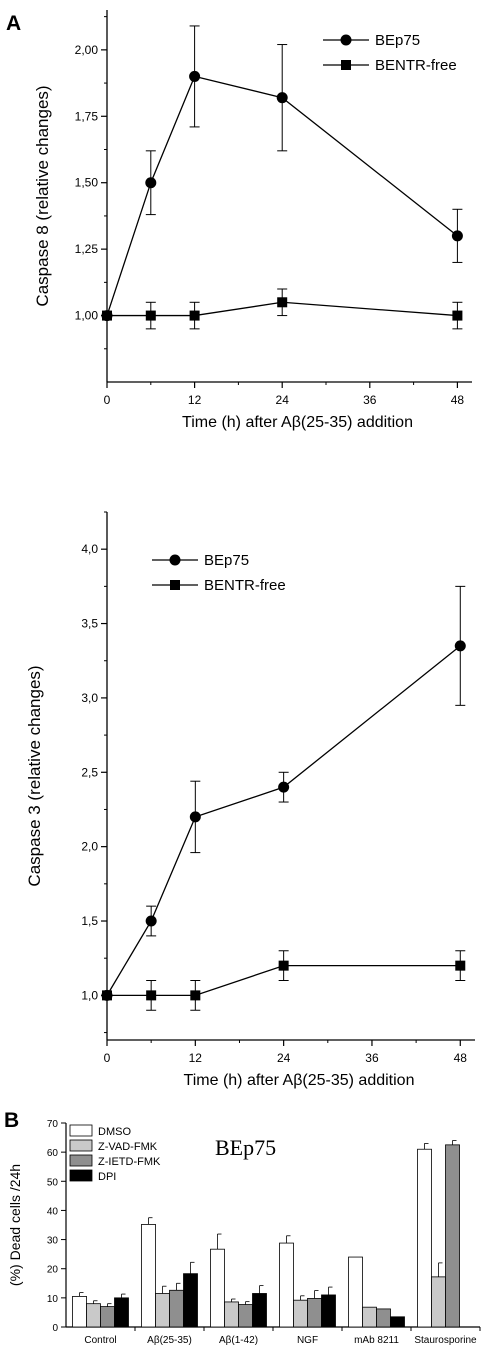 The height and width of the screenshot is (1346, 484). I want to click on y-tick-label: 3,0, so click(89, 698).